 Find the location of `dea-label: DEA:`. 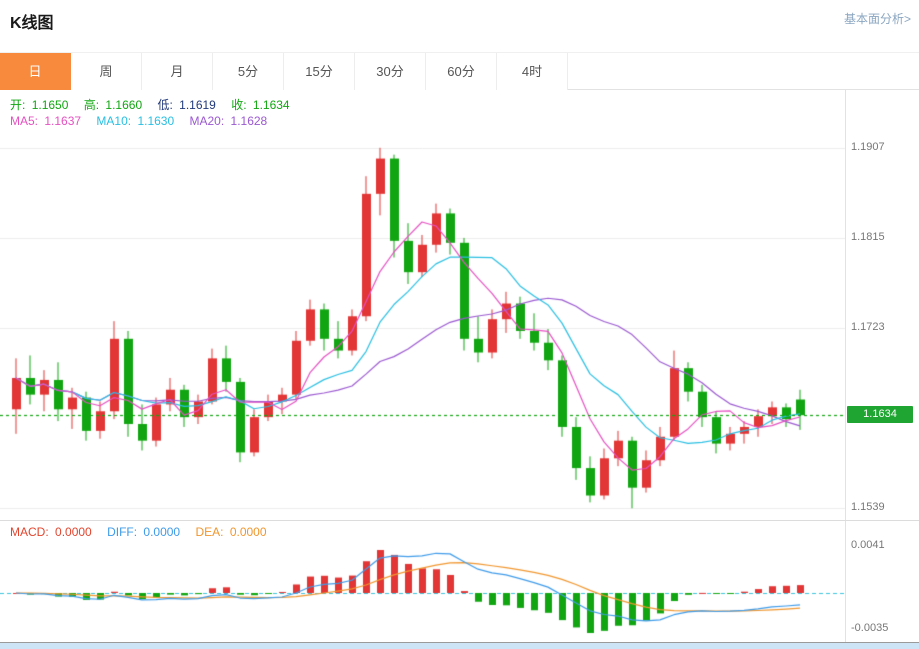

dea-label: DEA: is located at coordinates (209, 532).